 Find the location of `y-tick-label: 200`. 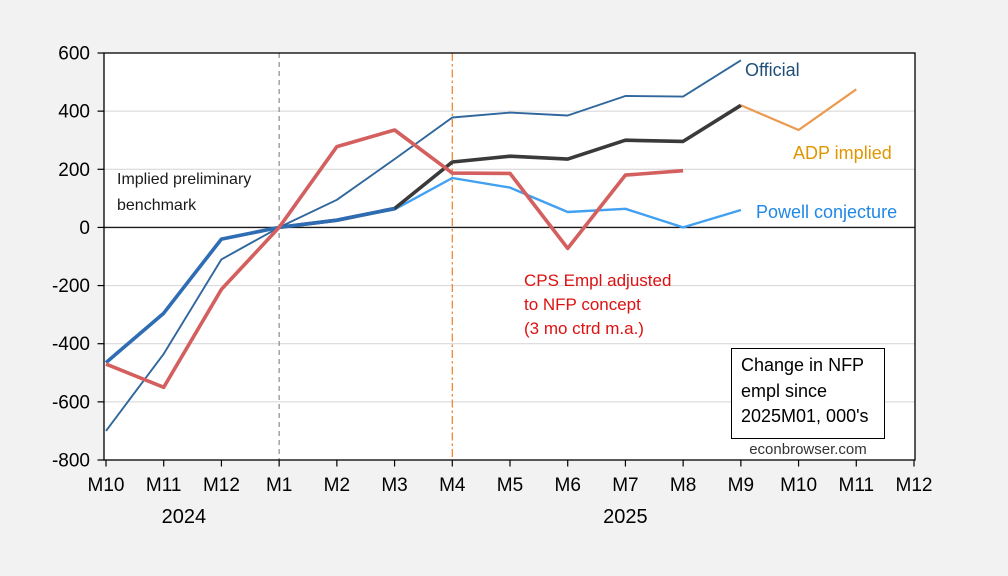

y-tick-label: 200 is located at coordinates (74, 170).